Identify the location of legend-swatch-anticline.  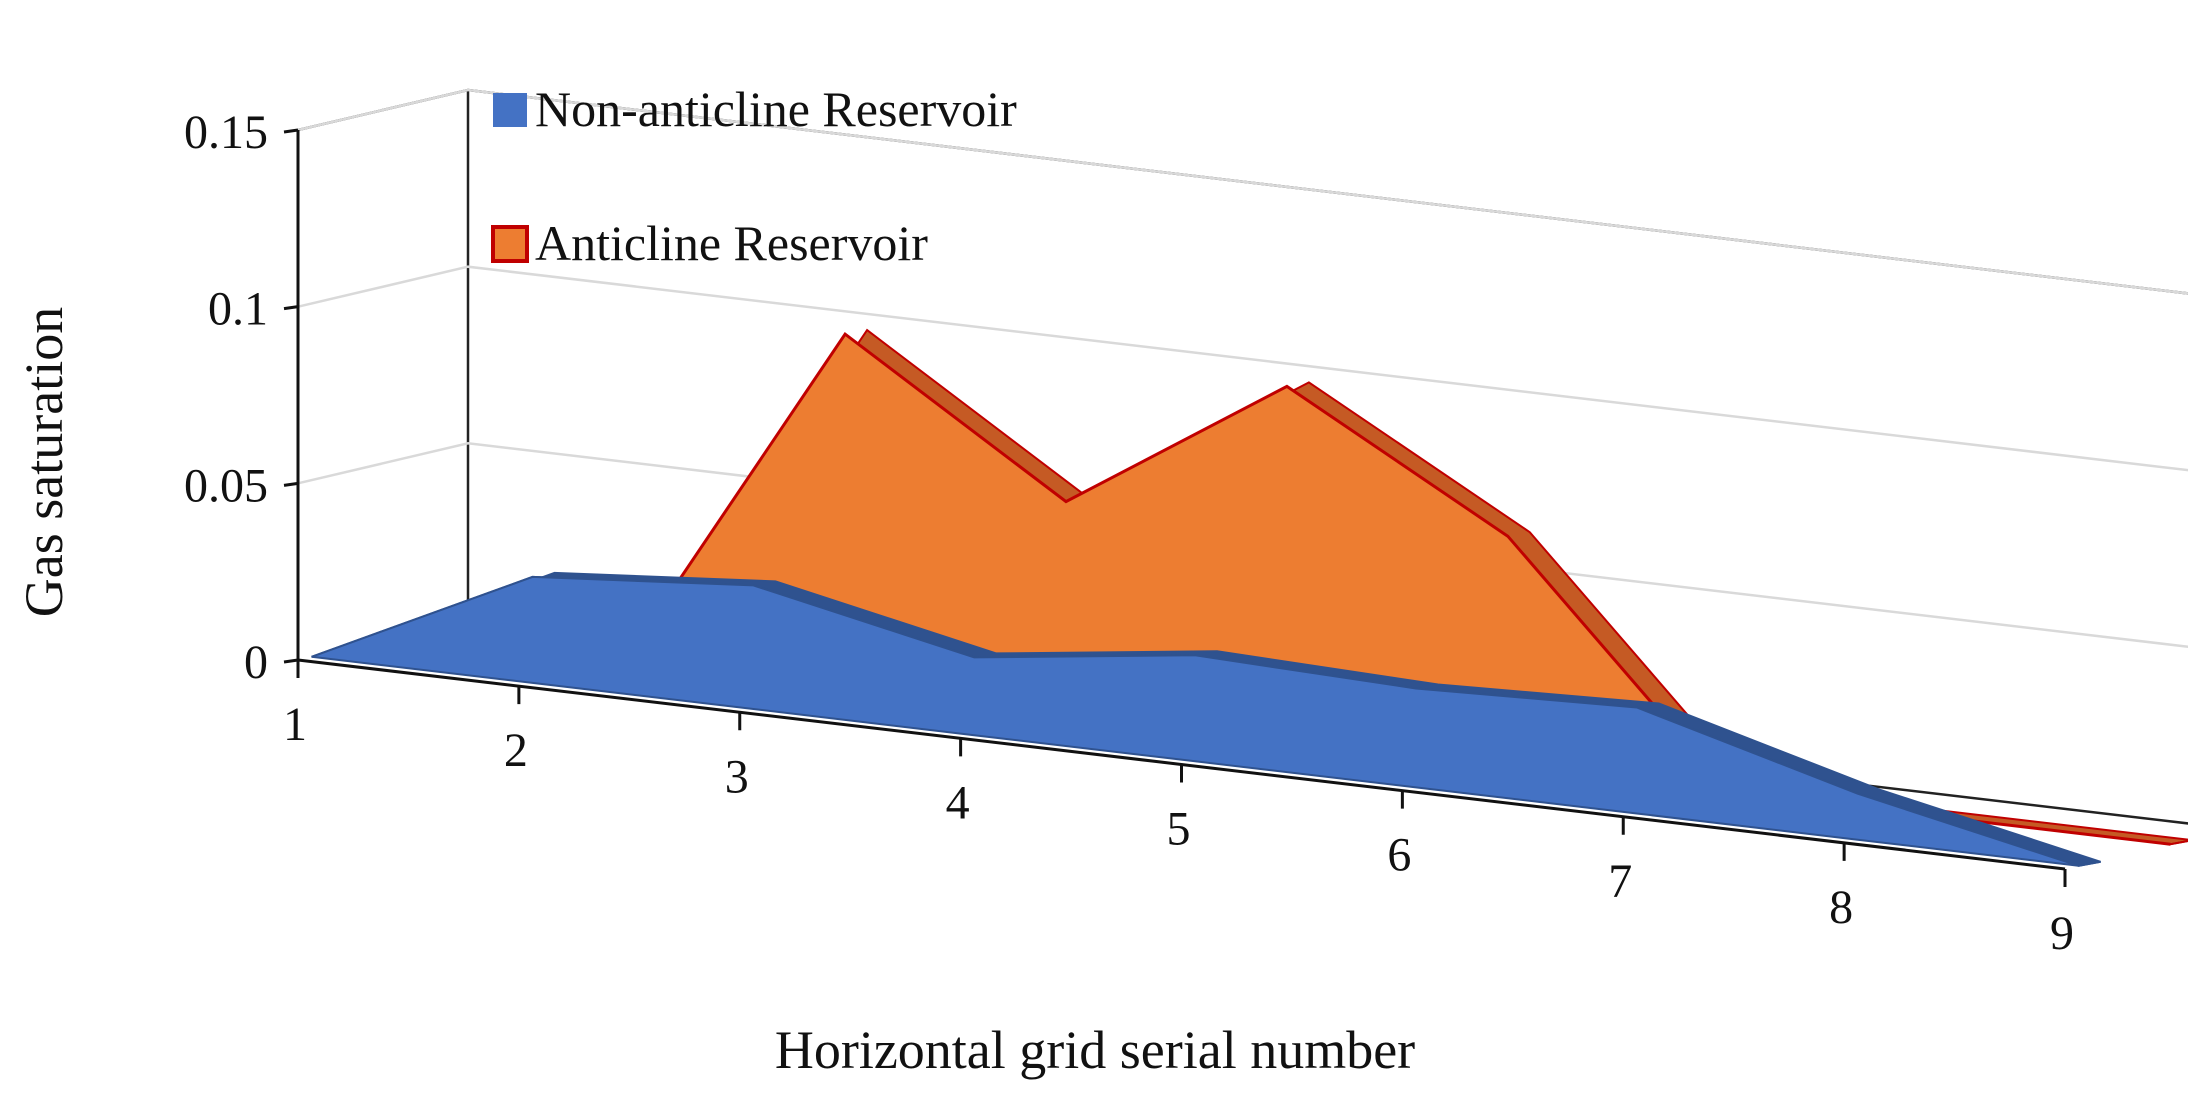
(510, 244).